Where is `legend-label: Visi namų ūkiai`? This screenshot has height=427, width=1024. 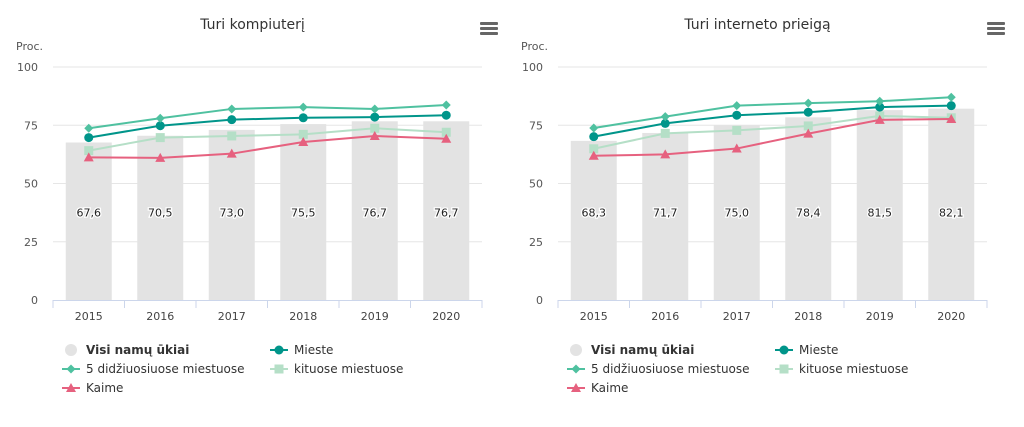
legend-label: Visi namų ūkiai is located at coordinates (138, 350).